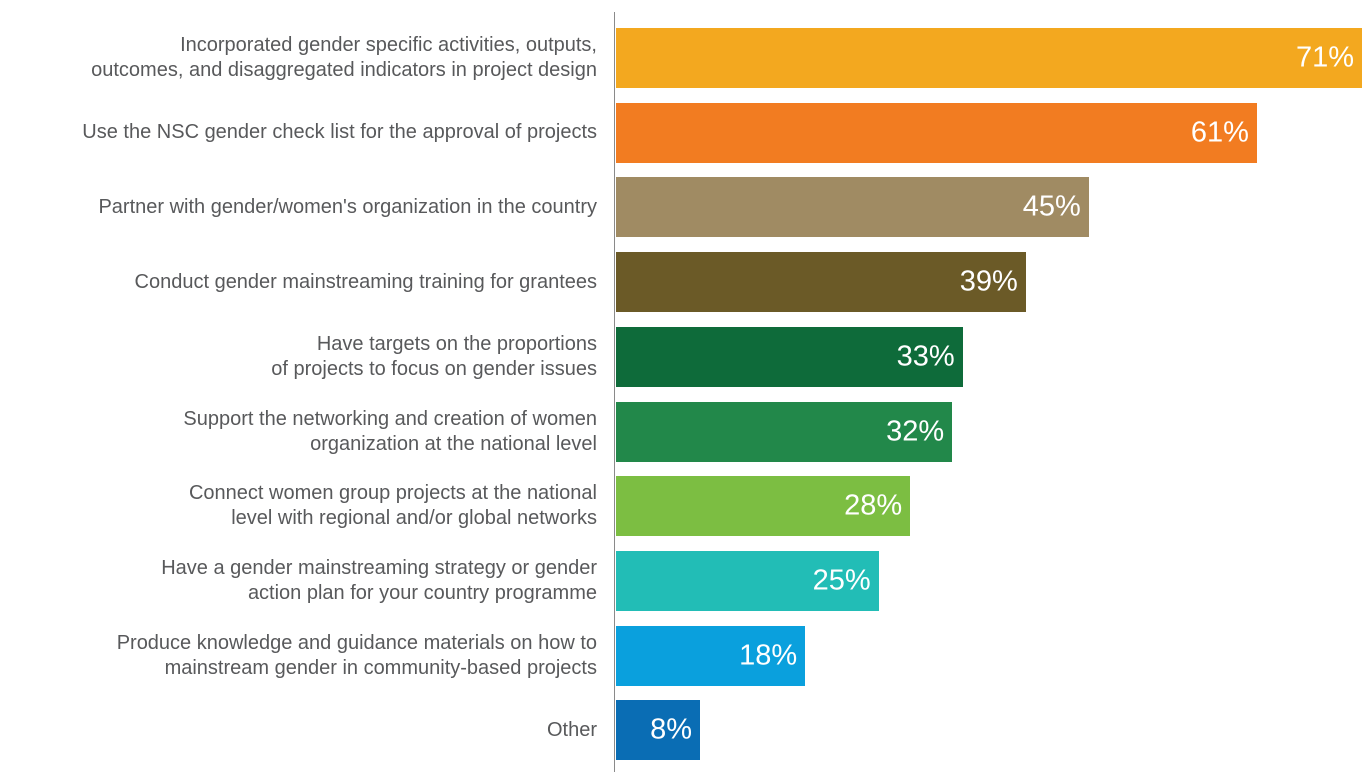  I want to click on bar: 39%, so click(821, 282).